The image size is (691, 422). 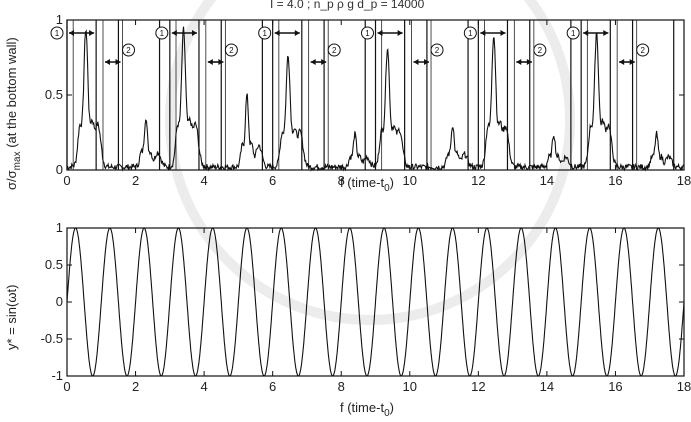 What do you see at coordinates (54, 94) in the screenshot?
I see `stress-y-tick-label: 0.5` at bounding box center [54, 94].